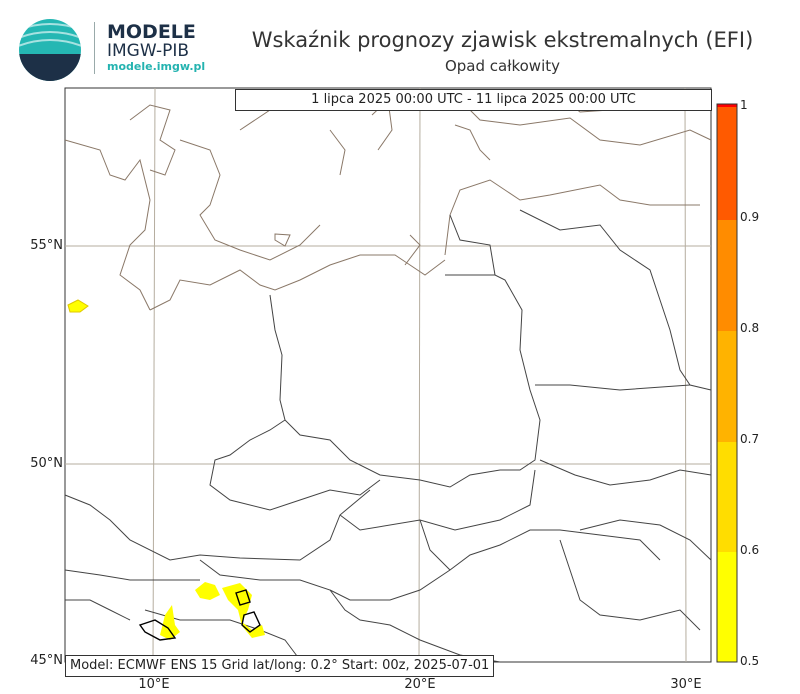 The height and width of the screenshot is (694, 800). I want to click on colorbar-tick-1: 1, so click(744, 105).